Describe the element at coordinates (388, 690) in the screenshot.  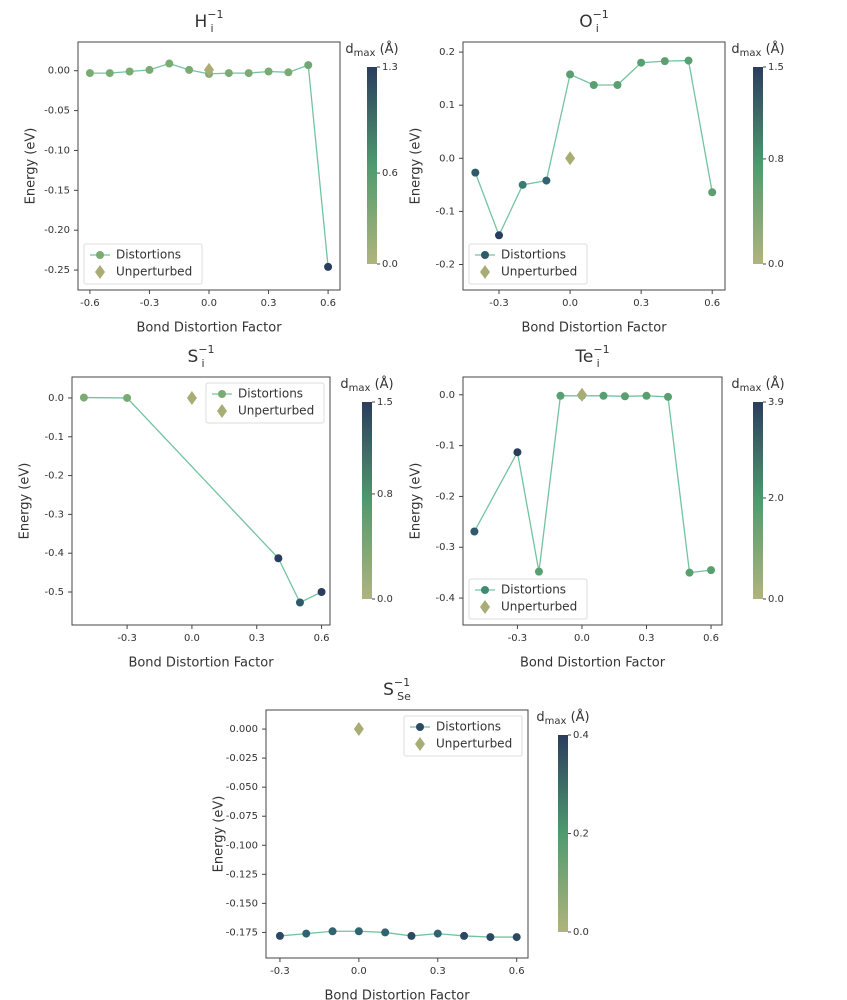
I see `title-base: S` at that location.